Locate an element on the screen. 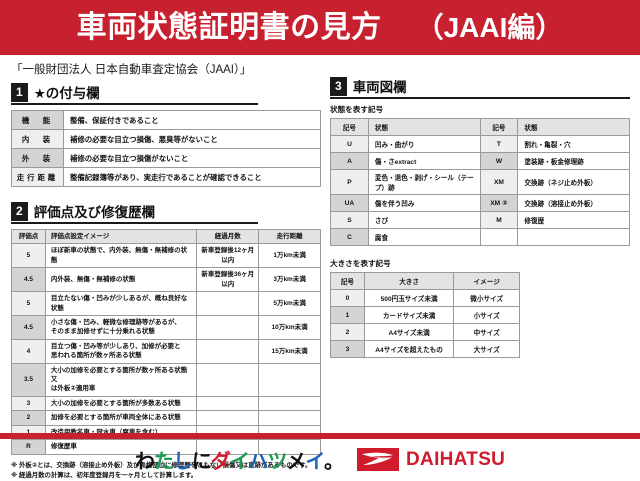 This screenshot has height=481, width=640. symbol-cell-right: XM ② is located at coordinates (499, 203).